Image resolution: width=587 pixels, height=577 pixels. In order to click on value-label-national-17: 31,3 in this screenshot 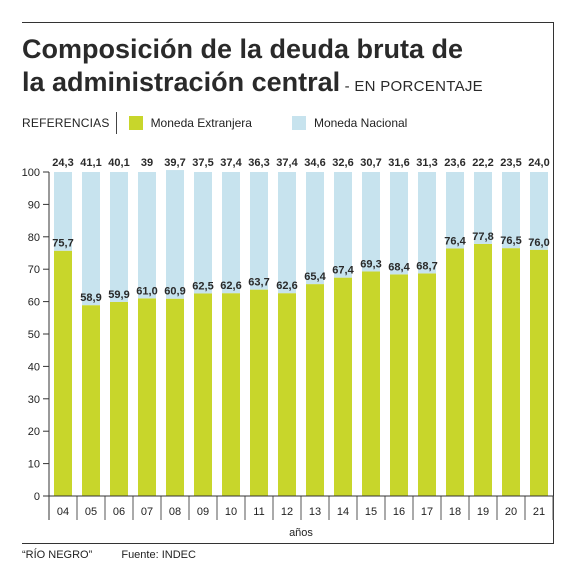, I will do `click(426, 163)`.